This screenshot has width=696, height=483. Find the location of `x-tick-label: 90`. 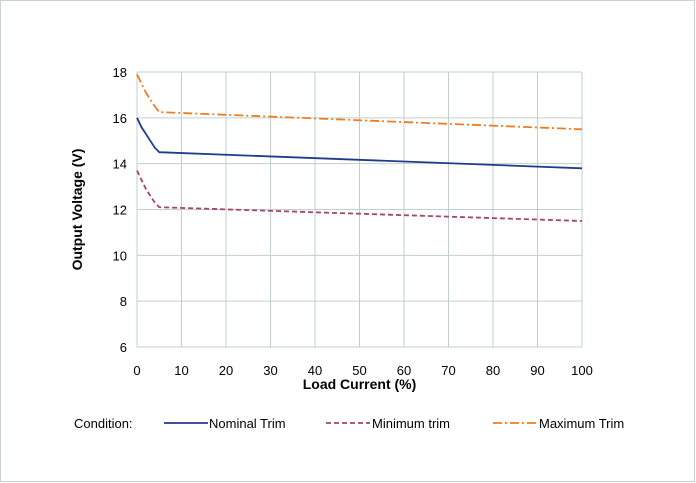

x-tick-label: 90 is located at coordinates (537, 370).